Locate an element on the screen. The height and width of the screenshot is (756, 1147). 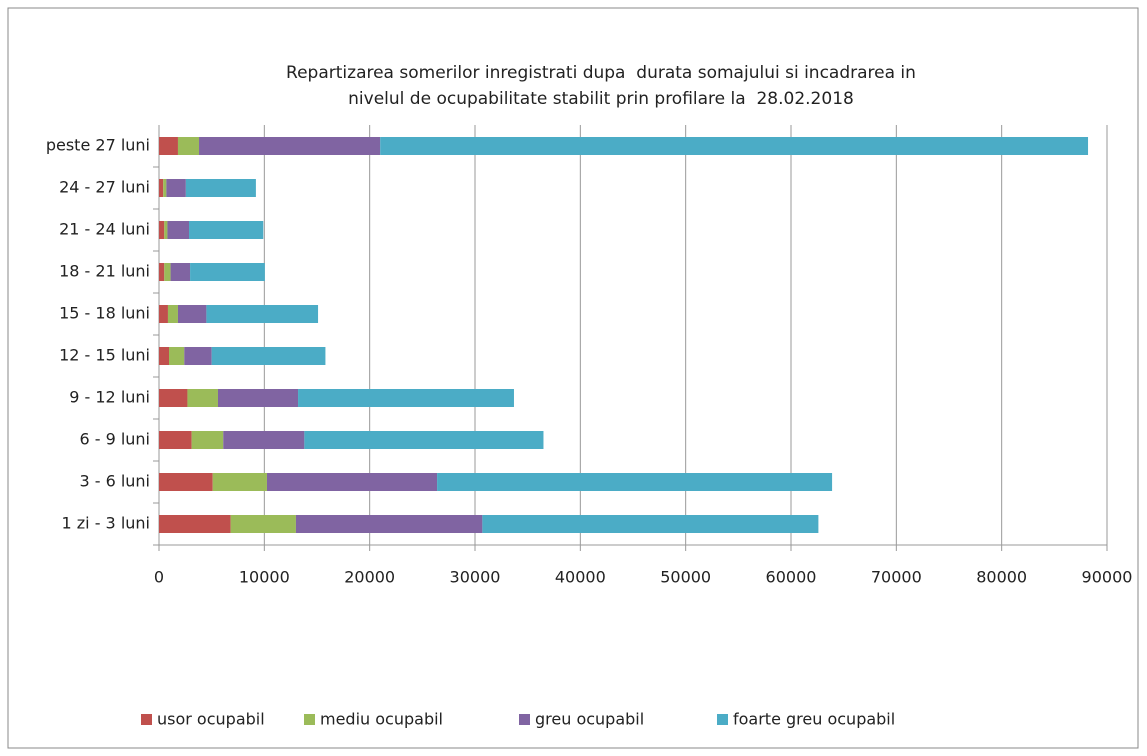
y-tick-label: 6 - 9 luni is located at coordinates (114, 439).